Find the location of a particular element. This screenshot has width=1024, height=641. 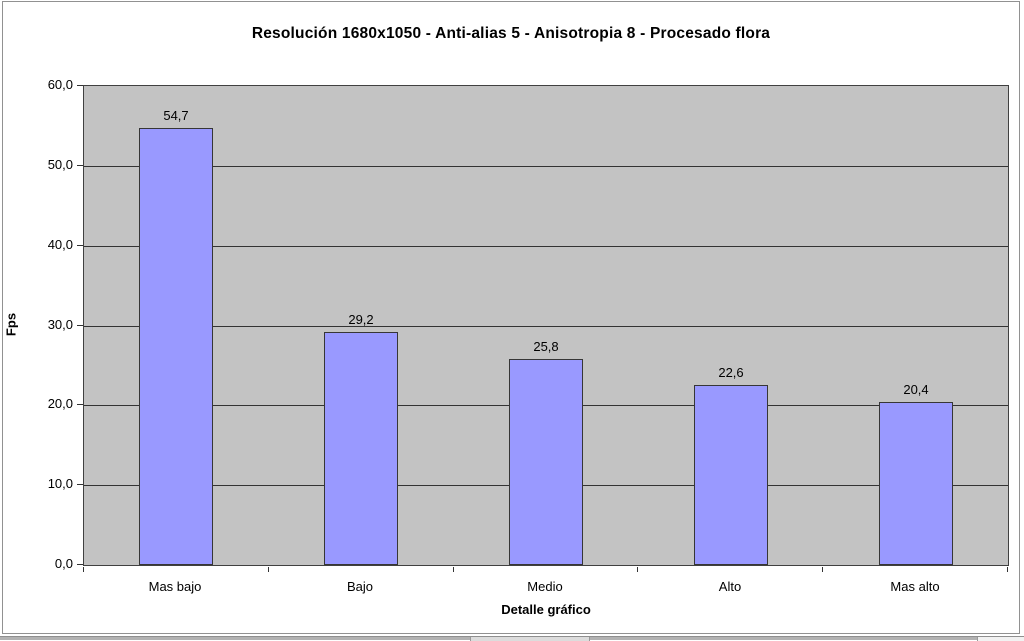

bar-value-label: 54,7 is located at coordinates (176, 115).